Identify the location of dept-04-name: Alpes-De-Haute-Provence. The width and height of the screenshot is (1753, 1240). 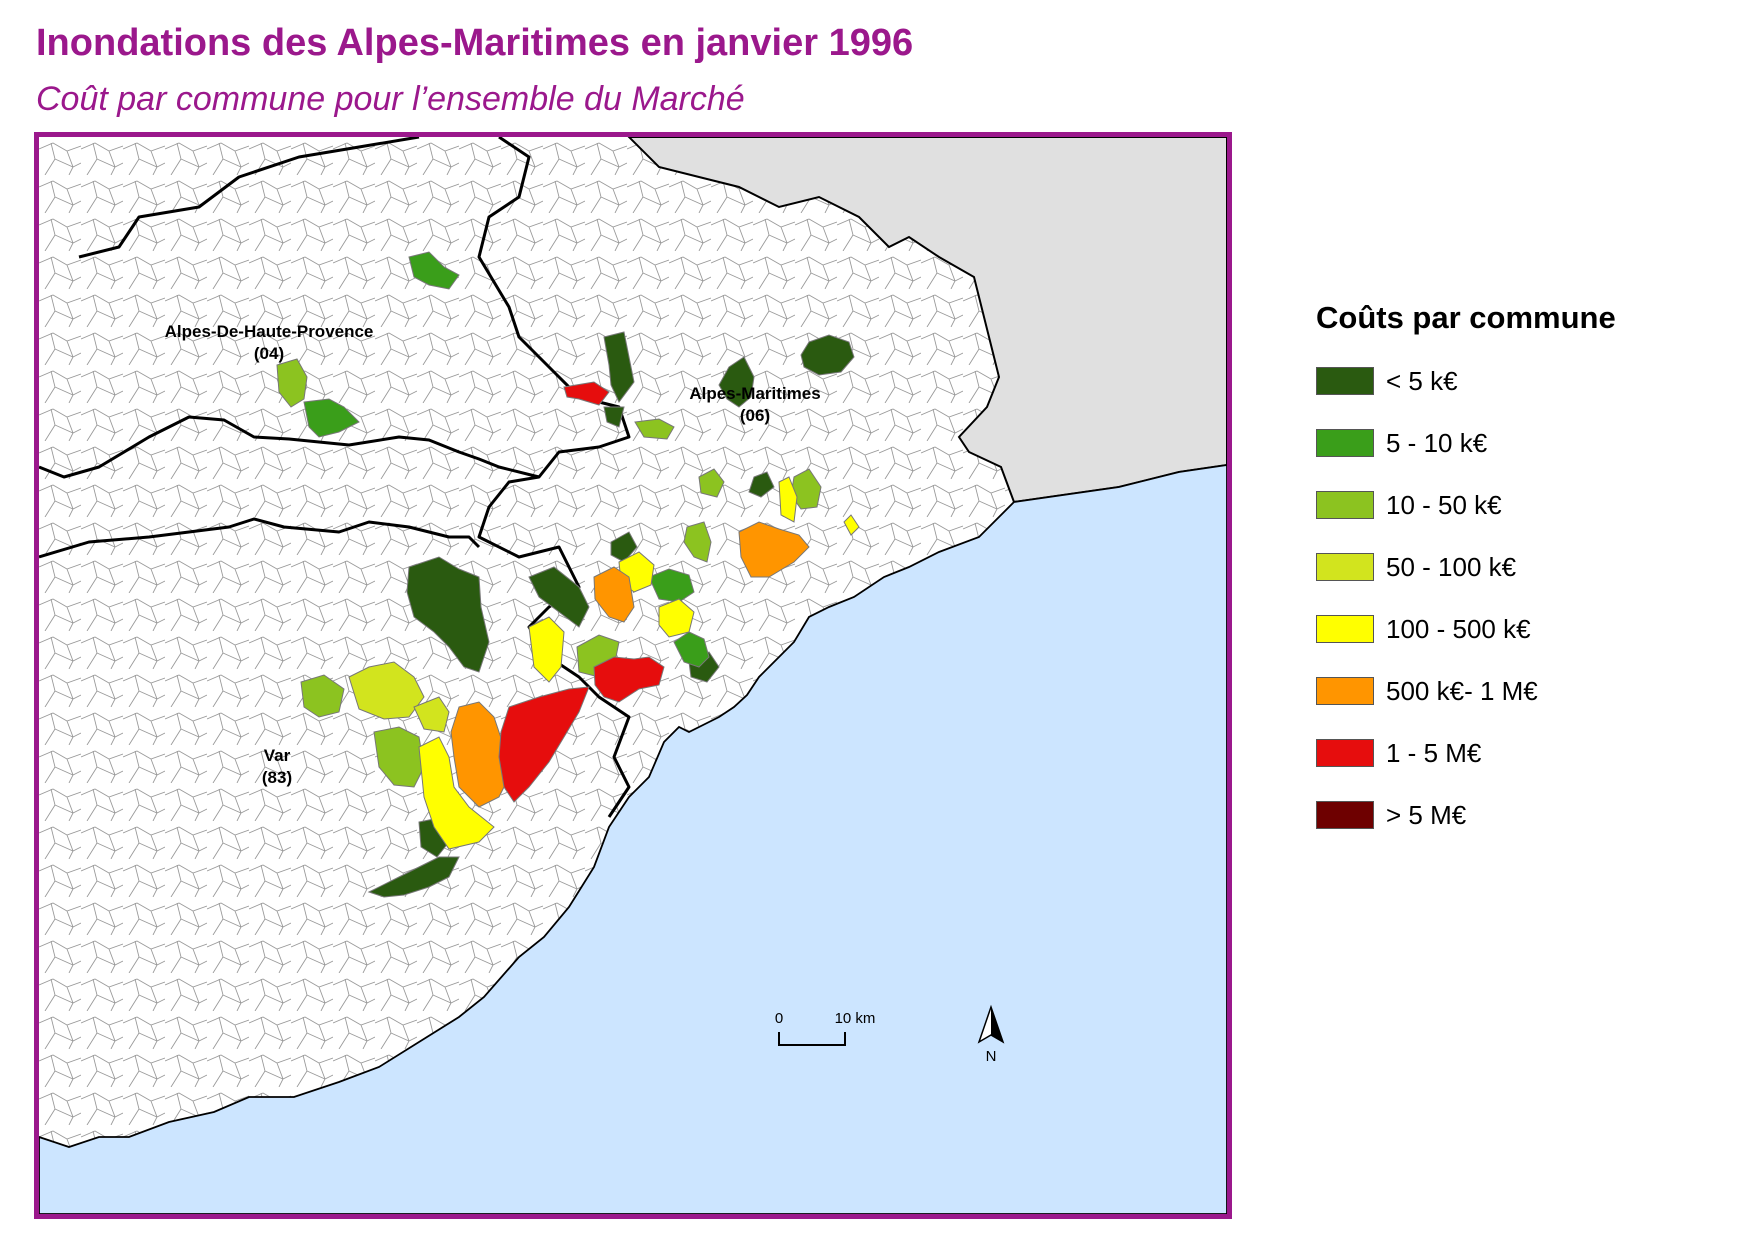
(269, 331).